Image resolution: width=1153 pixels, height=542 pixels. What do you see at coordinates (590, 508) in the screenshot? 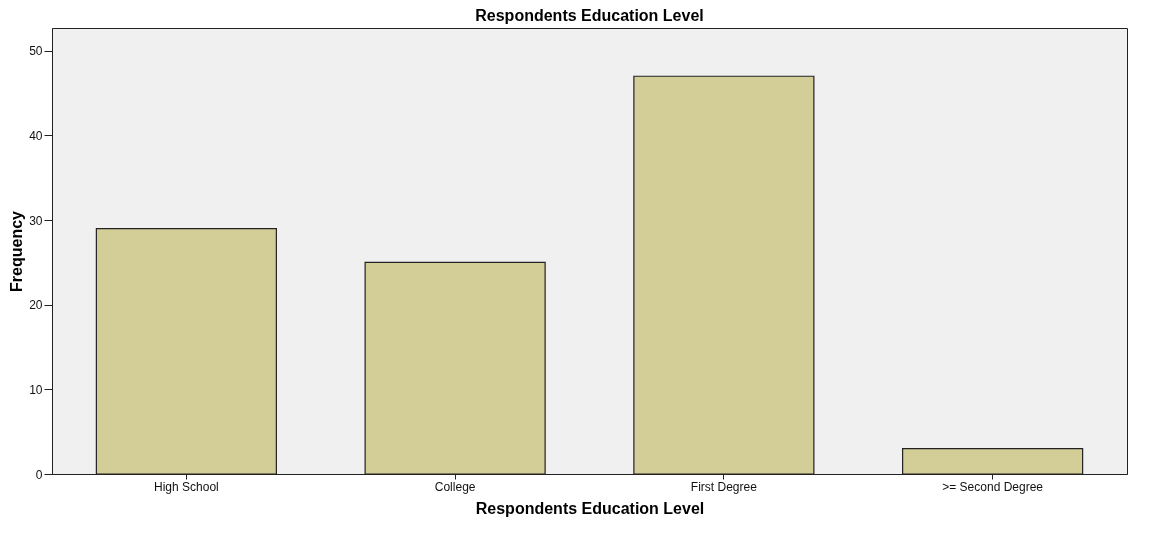
I see `x-axis-title: Respondents Education Level` at bounding box center [590, 508].